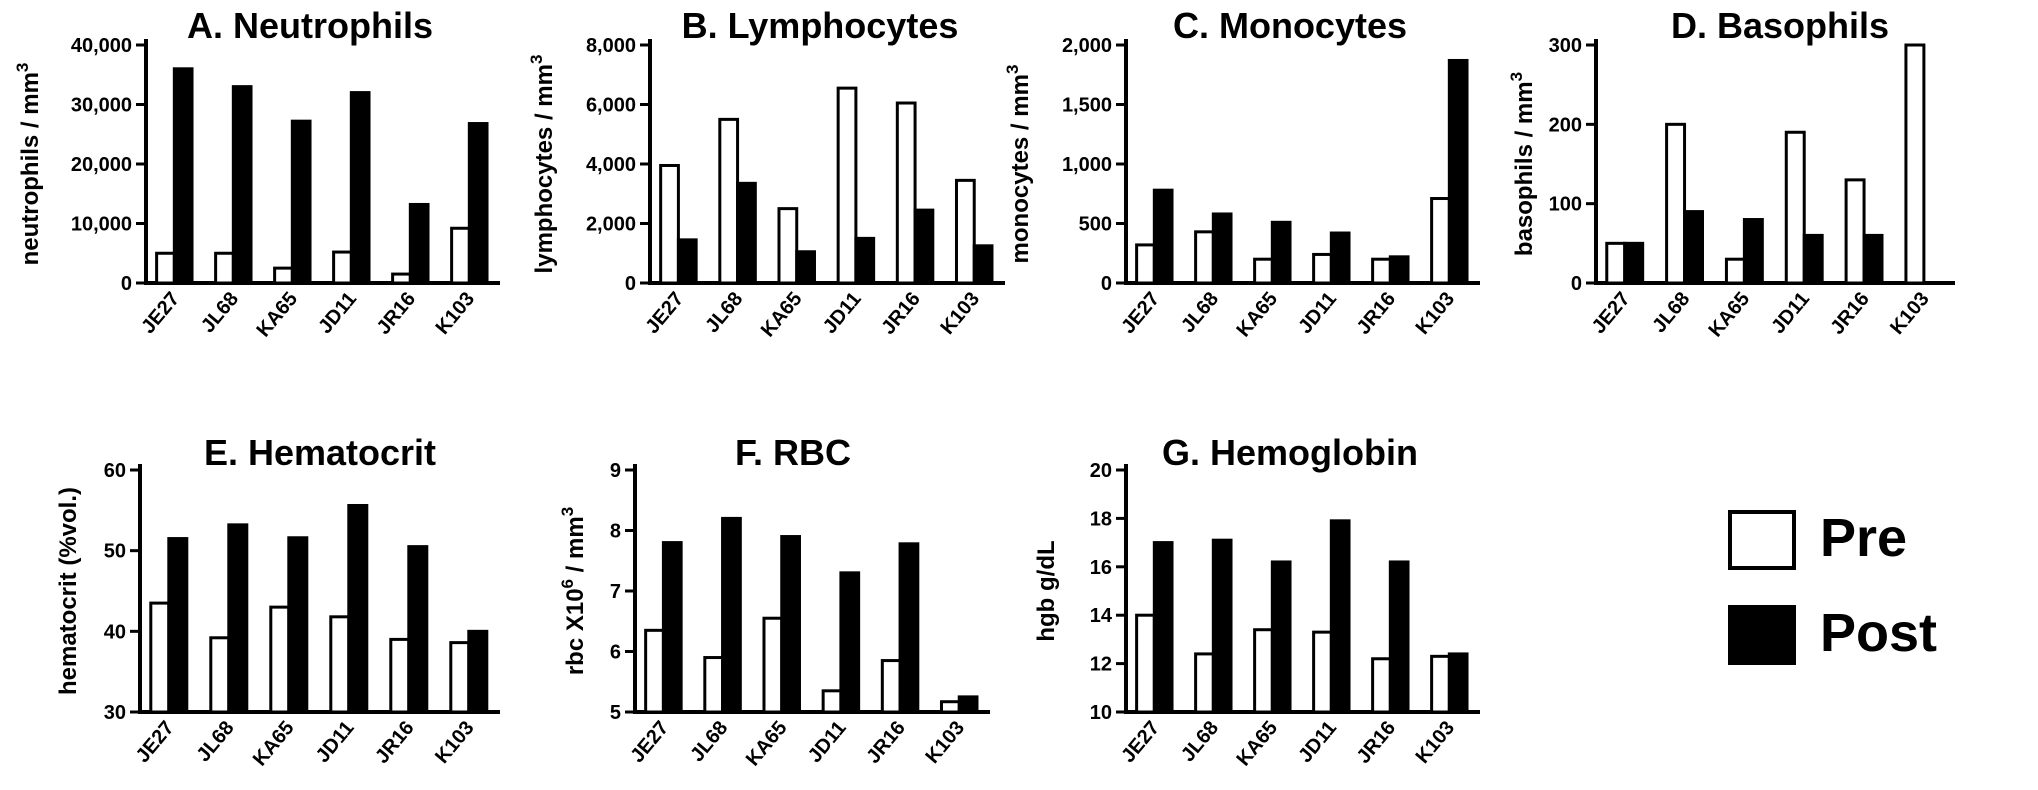 The width and height of the screenshot is (2038, 790). Describe the element at coordinates (1140, 313) in the screenshot. I see `chart-c-category-label: JE27` at that location.